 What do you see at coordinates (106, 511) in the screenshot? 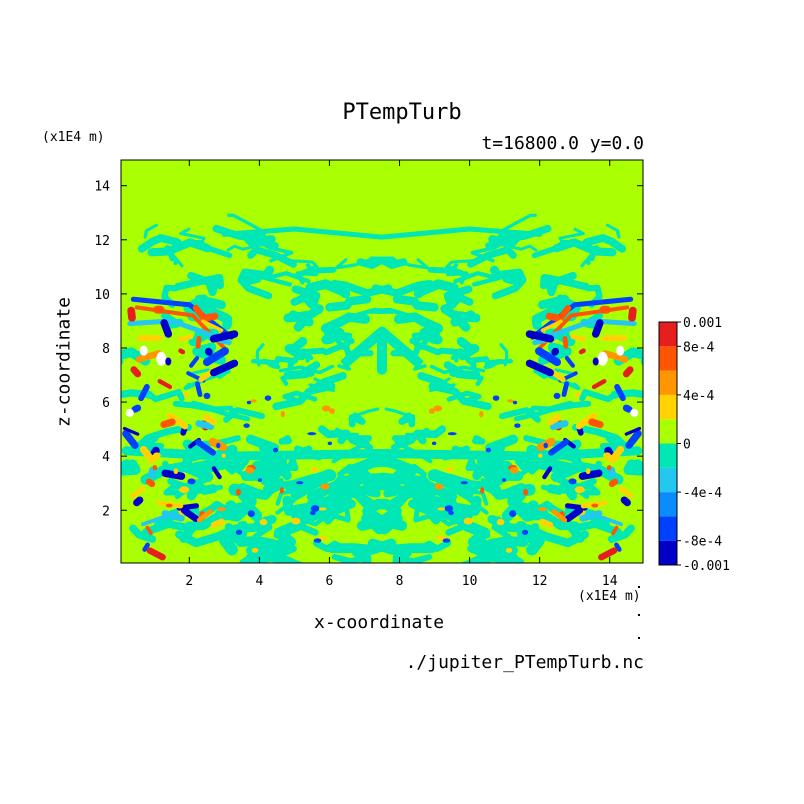
I see `y-tick-label: 2` at bounding box center [106, 511].